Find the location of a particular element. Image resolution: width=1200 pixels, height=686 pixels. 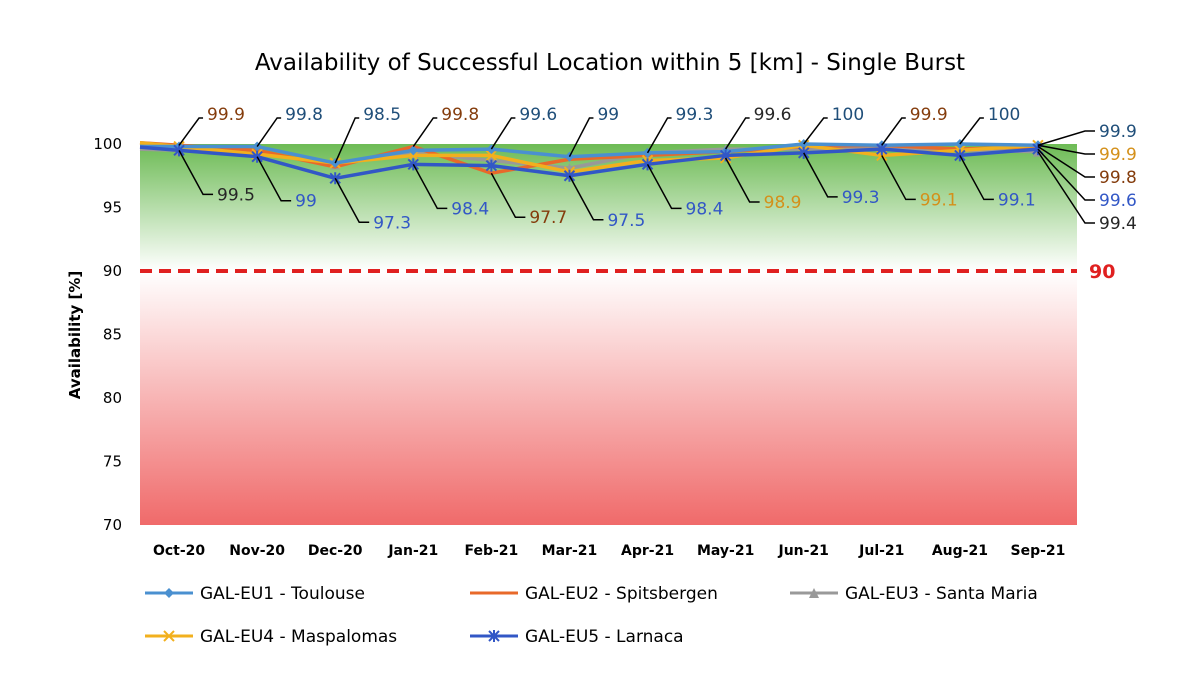

x-tick-label: Mar-21 is located at coordinates (570, 551).